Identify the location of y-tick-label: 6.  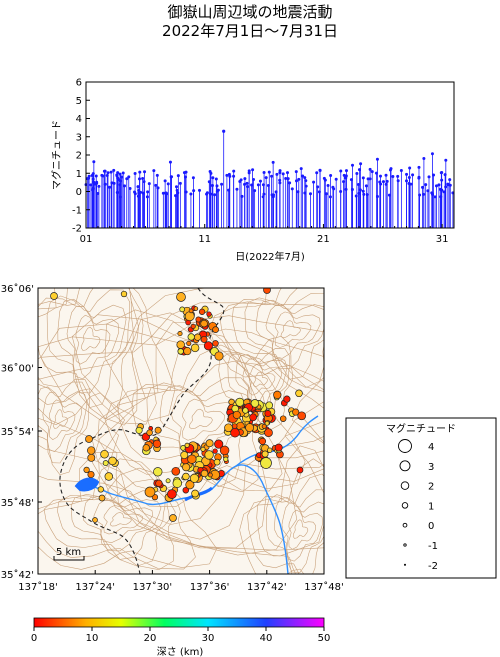
(79, 83).